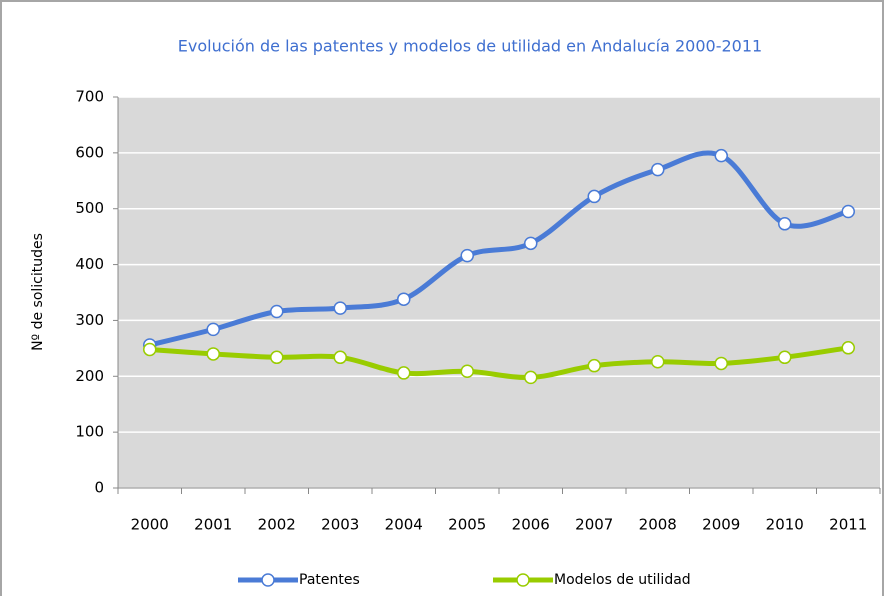 The image size is (884, 596). Describe the element at coordinates (622, 580) in the screenshot. I see `legend-label: Modelos de utilidad` at that location.